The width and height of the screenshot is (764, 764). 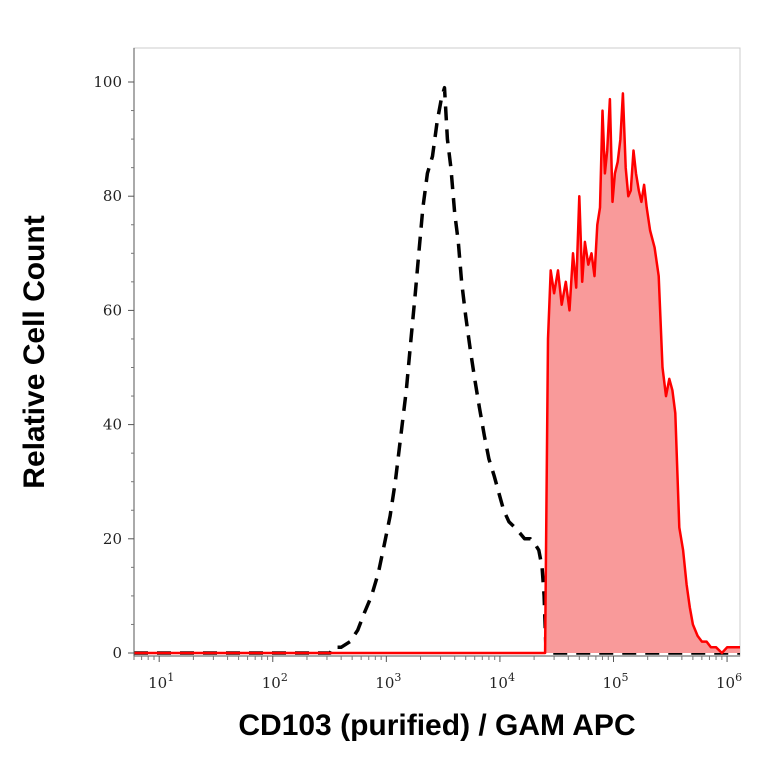 What do you see at coordinates (615, 681) in the screenshot?
I see `x-tick-label-4: 10⁵` at bounding box center [615, 681].